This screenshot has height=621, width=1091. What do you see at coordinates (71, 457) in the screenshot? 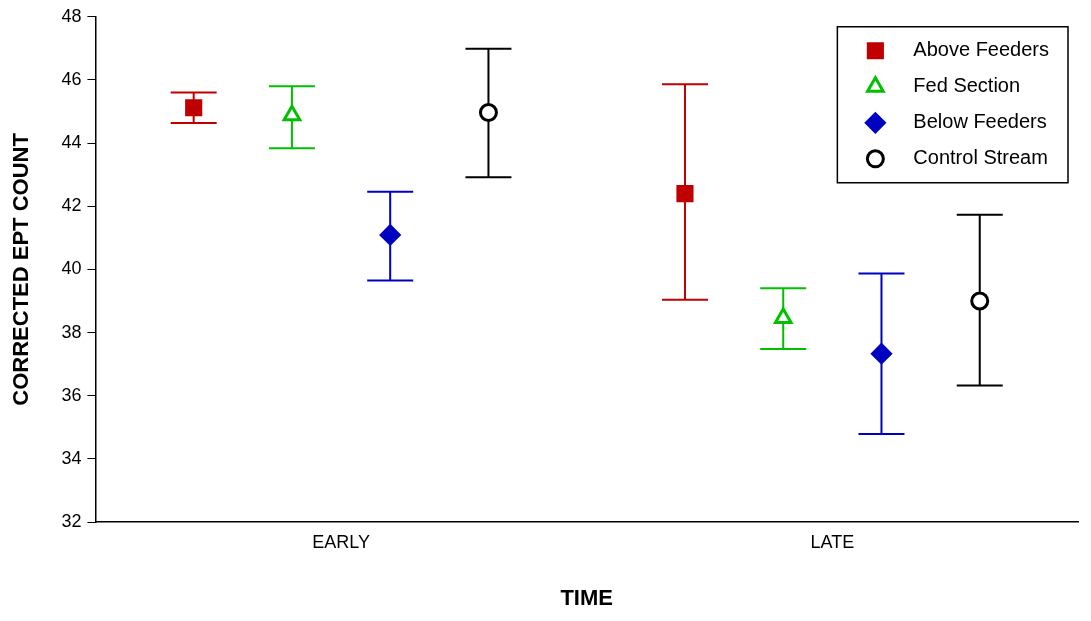
I see `y-tick-label: 34` at bounding box center [71, 457].